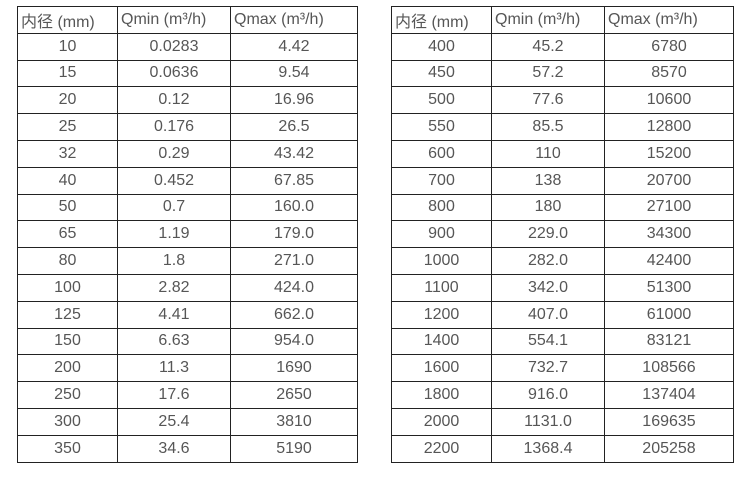 The image size is (750, 483). Describe the element at coordinates (669, 46) in the screenshot. I see `cell: 6780` at that location.